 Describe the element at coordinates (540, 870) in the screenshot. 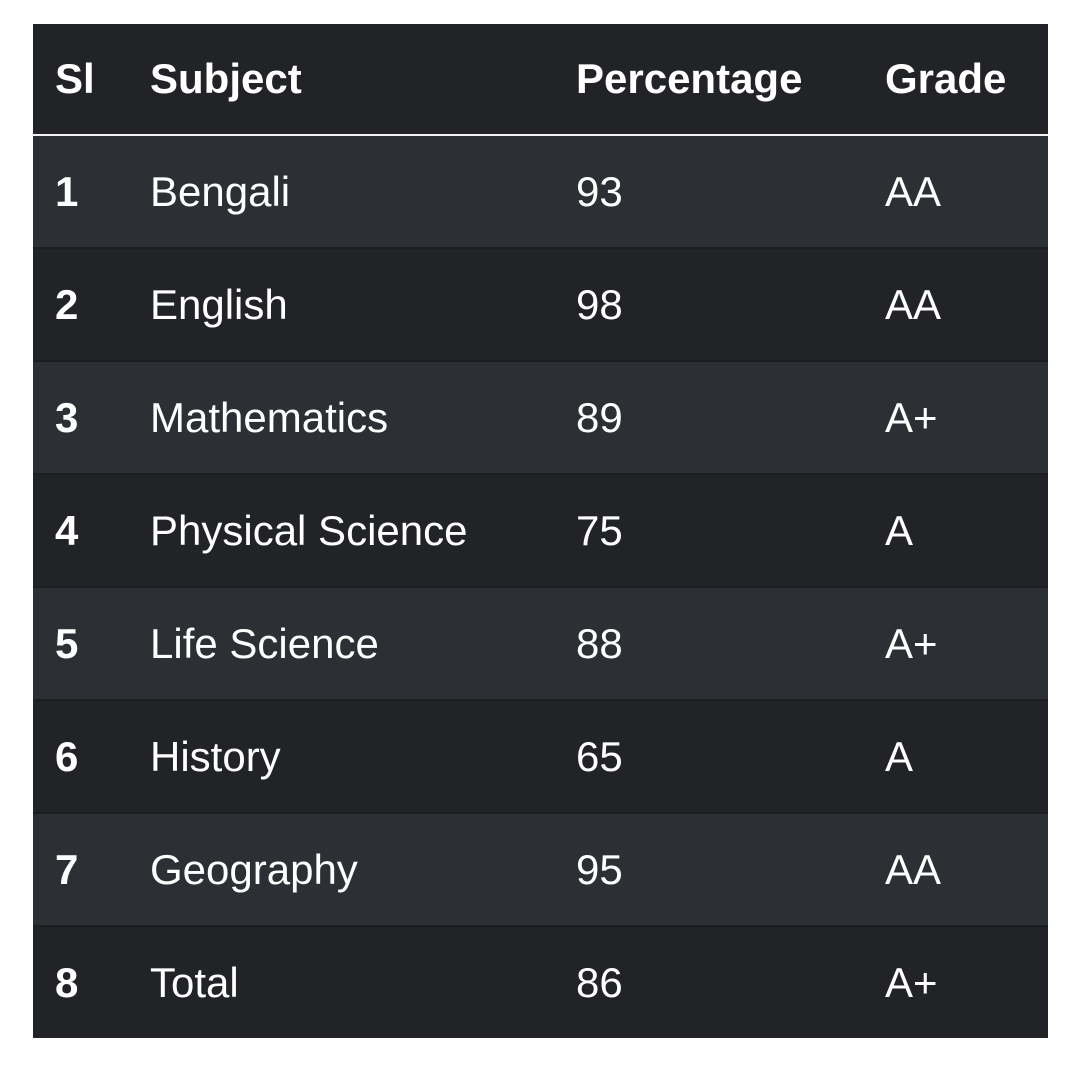

I see `table-row: 7 Geography 95 AA` at that location.